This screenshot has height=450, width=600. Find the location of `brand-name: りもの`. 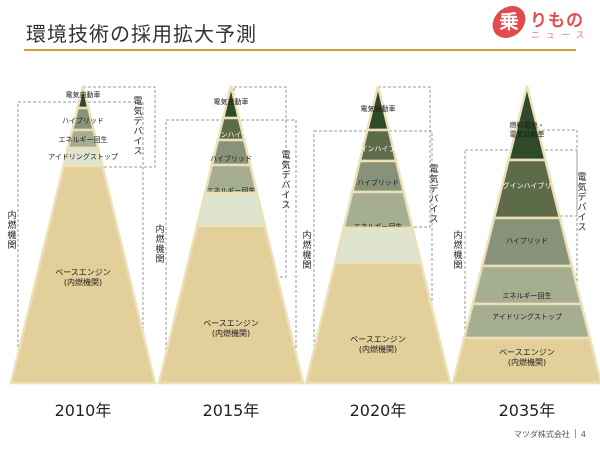

brand-name: りもの is located at coordinates (557, 21).